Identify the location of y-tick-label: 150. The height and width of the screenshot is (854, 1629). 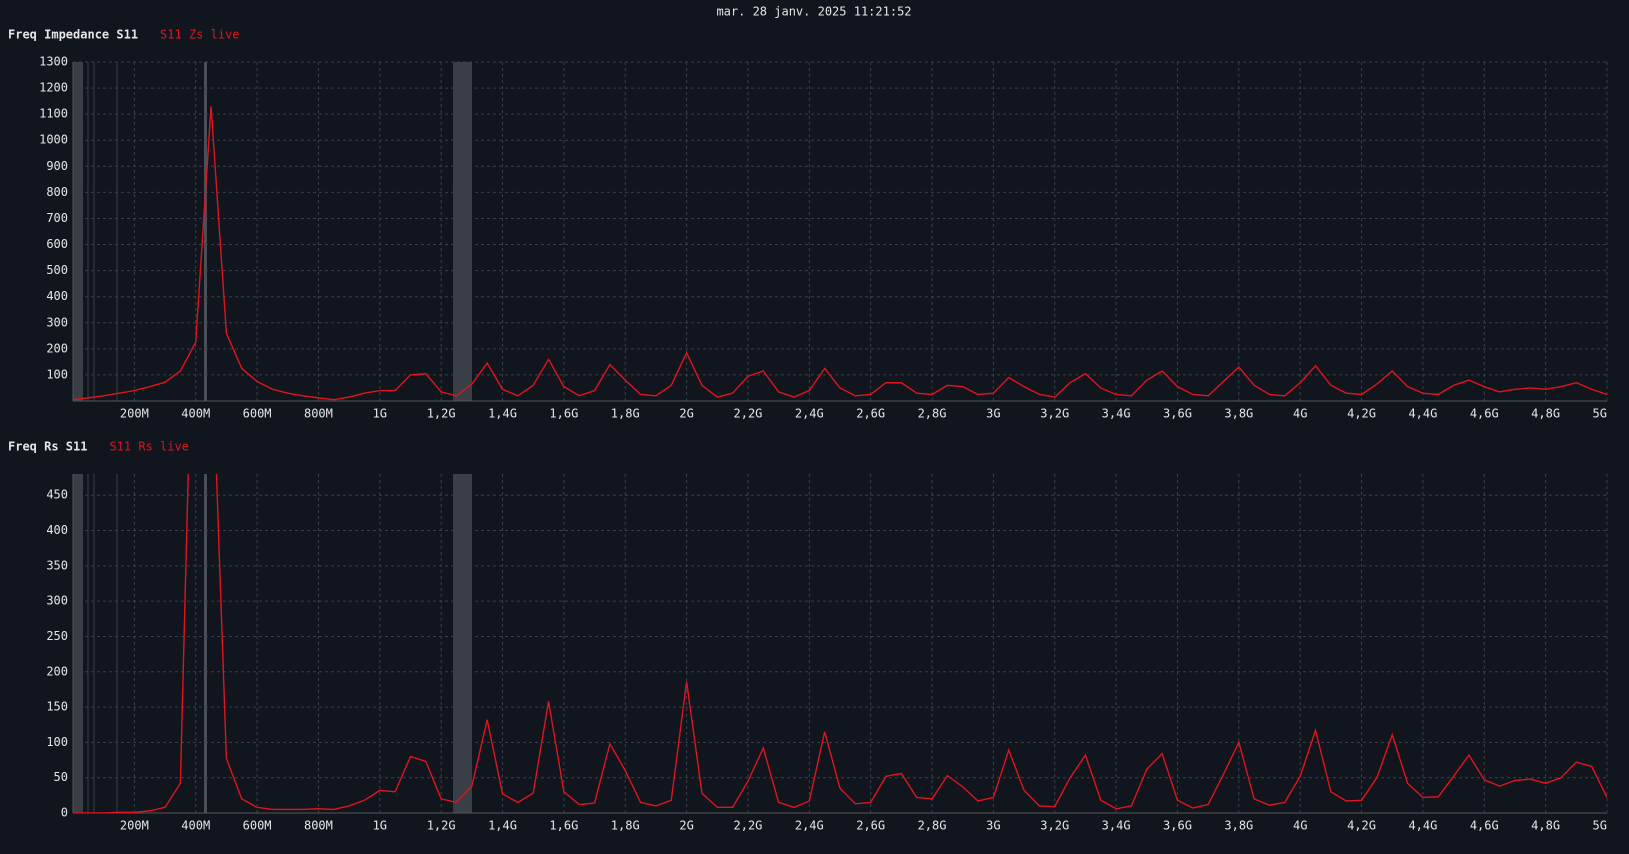
(57, 707).